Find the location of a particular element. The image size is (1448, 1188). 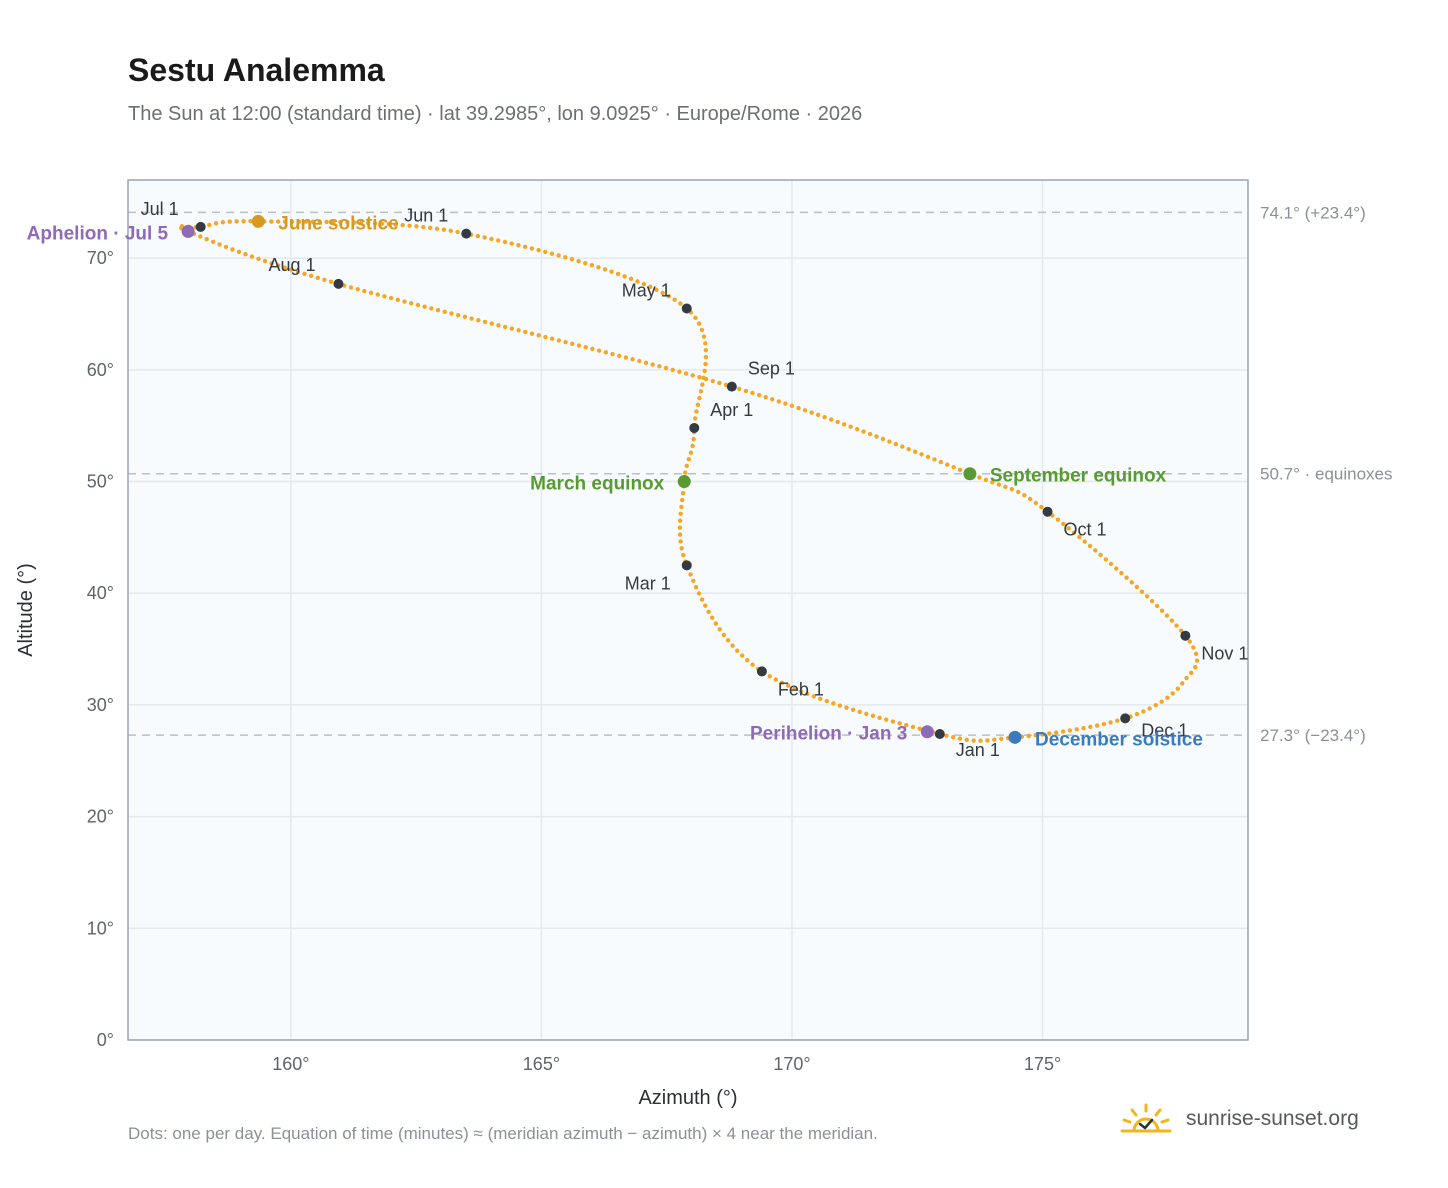

y-axis-label: Altitude (°) is located at coordinates (26, 610).